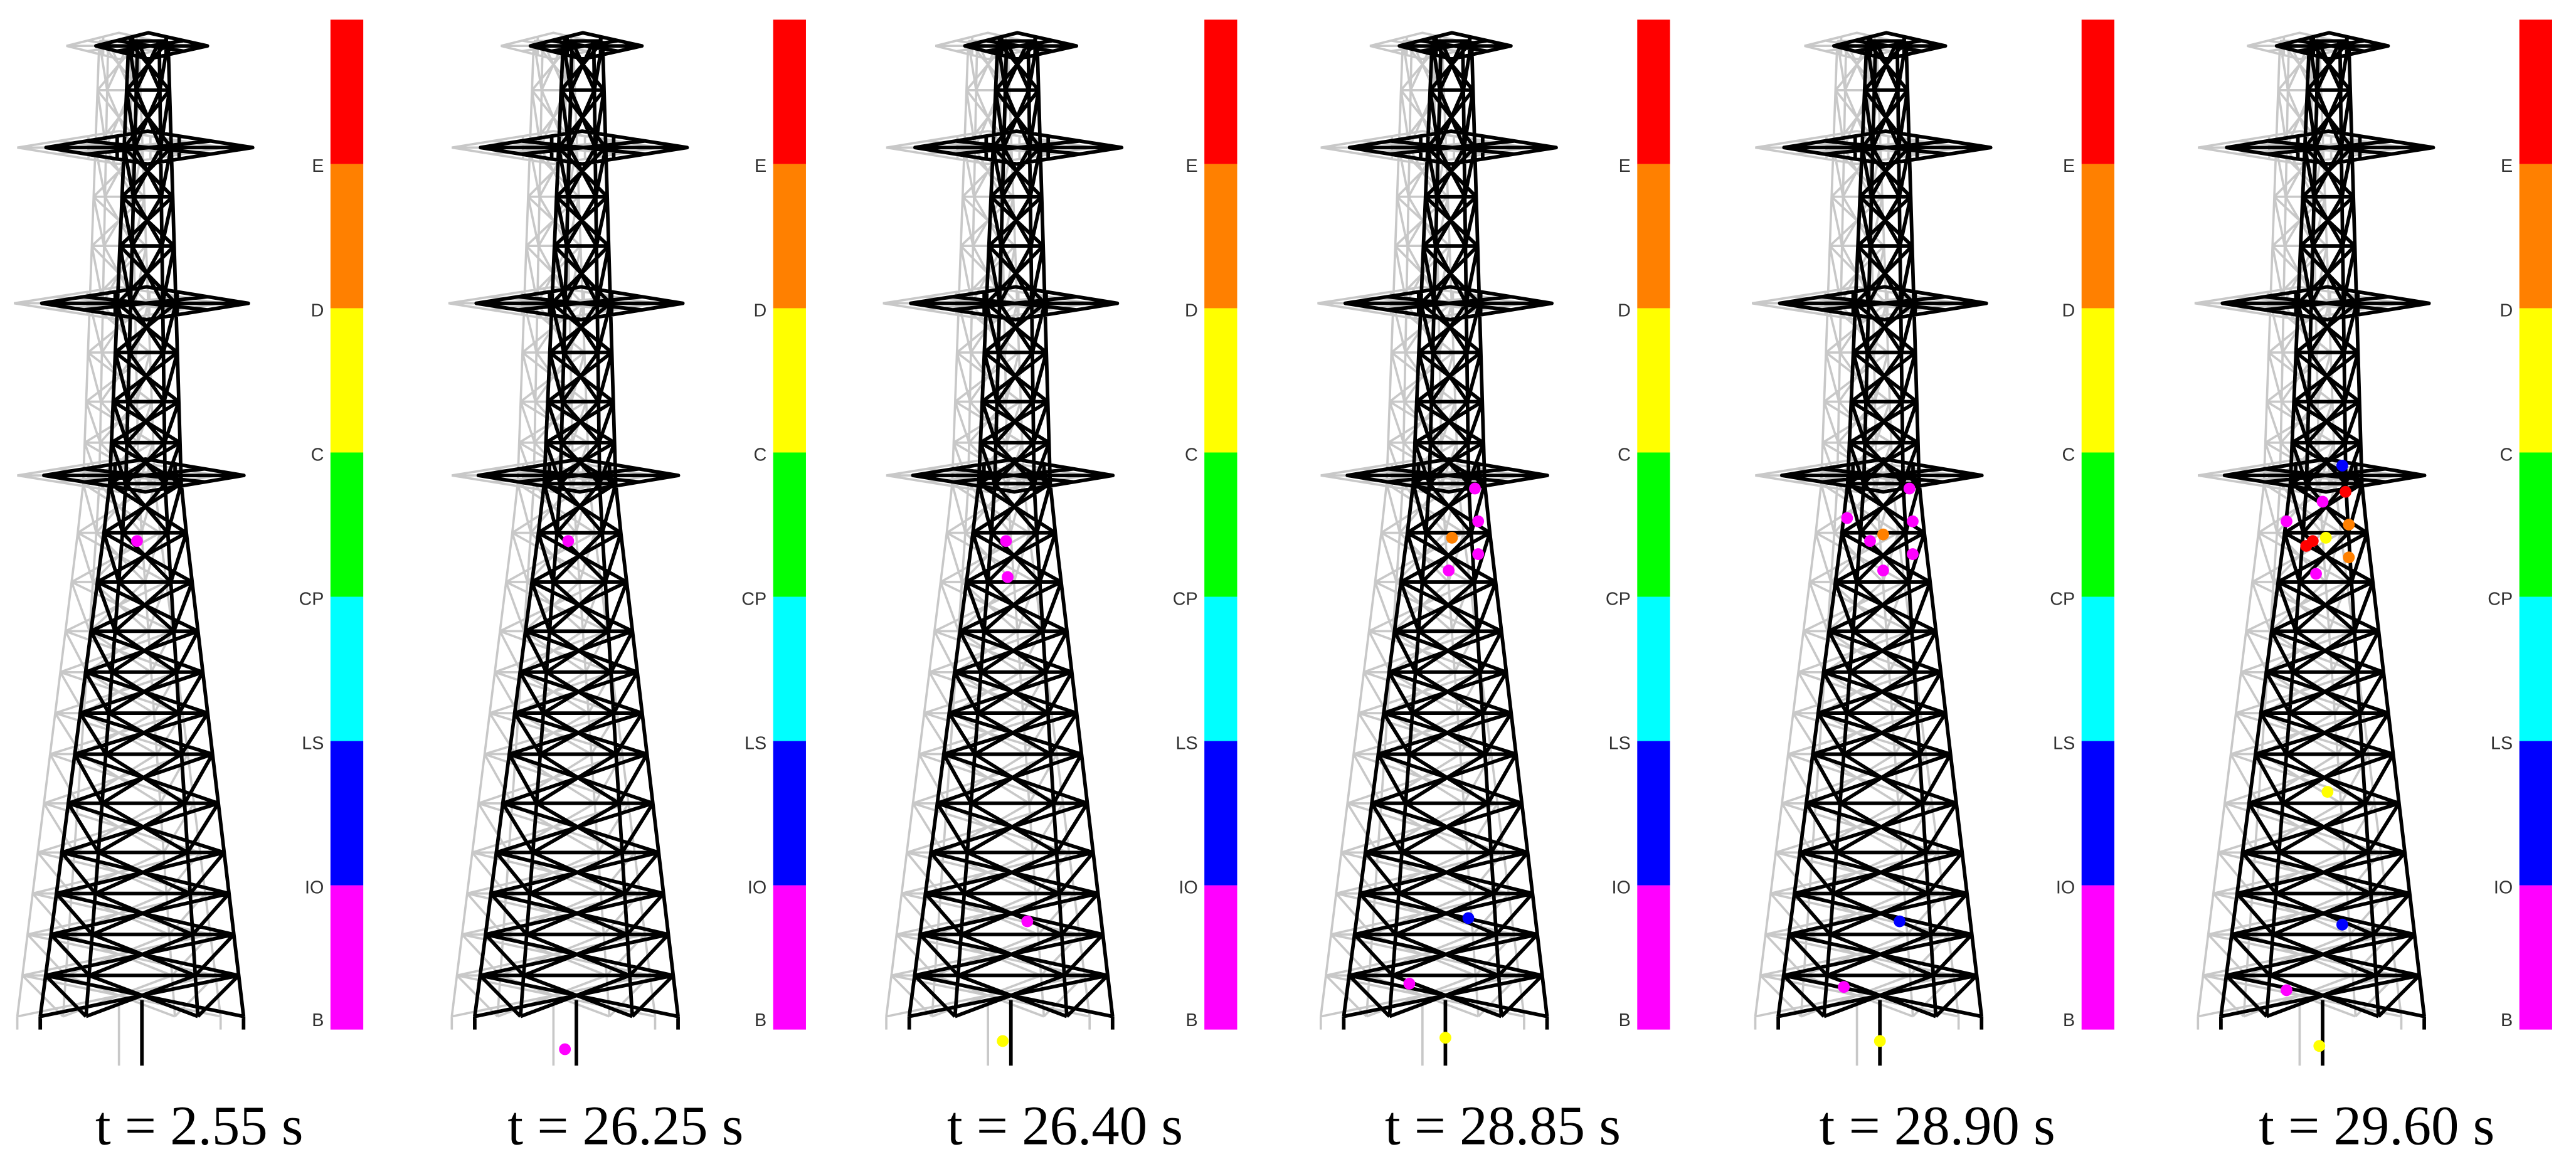 This screenshot has height=1164, width=2576. What do you see at coordinates (625, 1127) in the screenshot?
I see `panel-caption: t = 26.25 s` at bounding box center [625, 1127].